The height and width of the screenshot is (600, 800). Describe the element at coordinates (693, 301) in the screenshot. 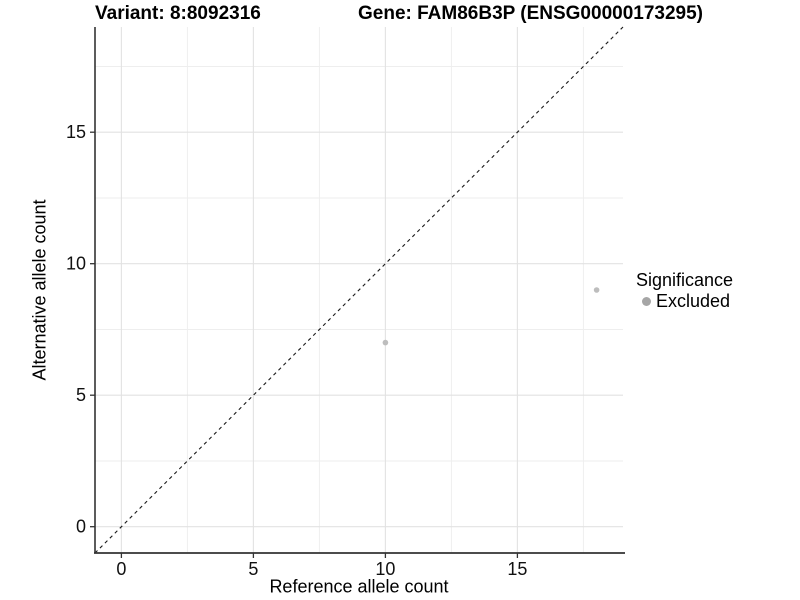

I see `legend-item-label: Excluded` at that location.